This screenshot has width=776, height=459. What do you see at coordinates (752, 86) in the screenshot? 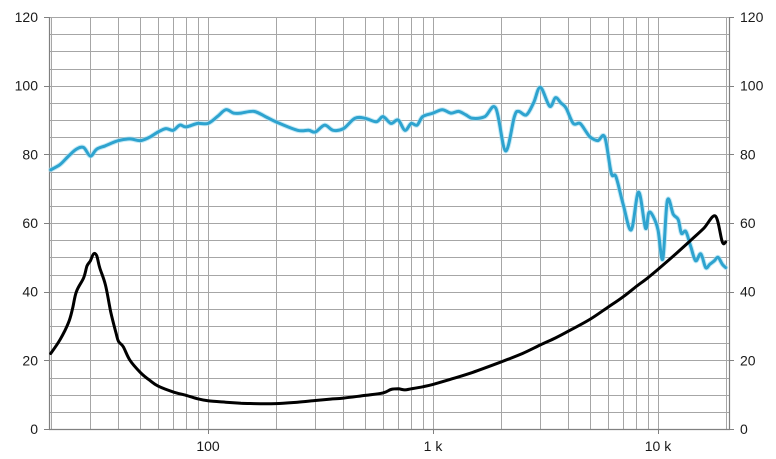
I see `y-tick-label-right: 100` at bounding box center [752, 86].